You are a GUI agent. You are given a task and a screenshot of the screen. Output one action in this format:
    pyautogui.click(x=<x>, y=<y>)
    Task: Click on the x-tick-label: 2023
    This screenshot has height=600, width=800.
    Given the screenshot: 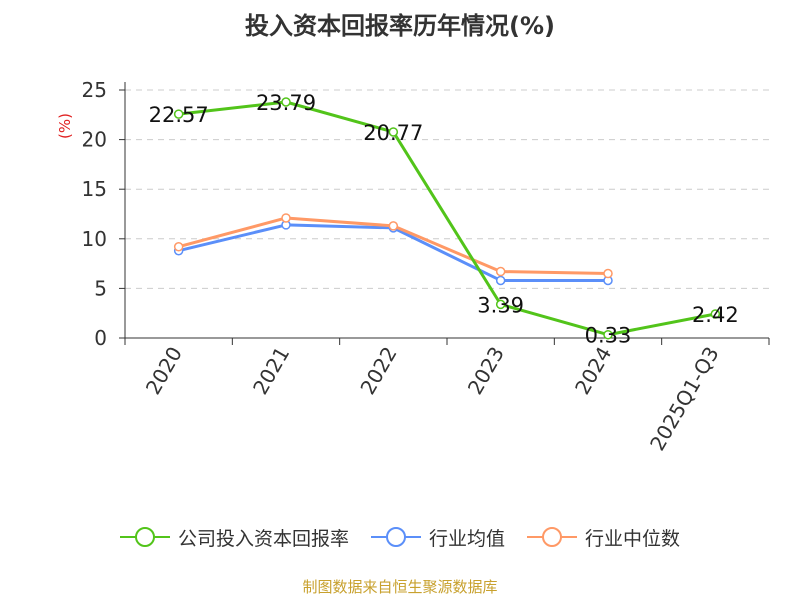 What is the action you would take?
    pyautogui.click(x=486, y=371)
    